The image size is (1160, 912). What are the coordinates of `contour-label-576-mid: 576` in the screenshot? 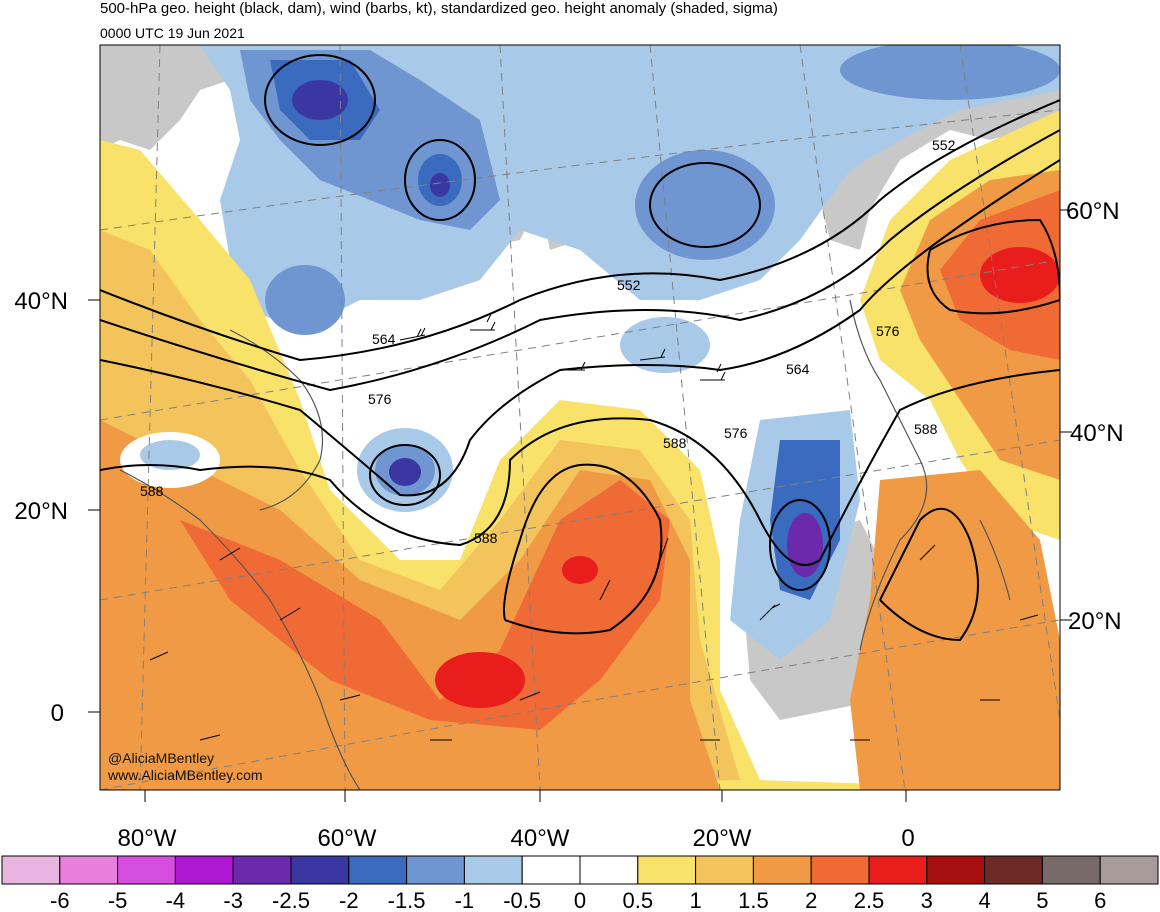 It's located at (736, 433).